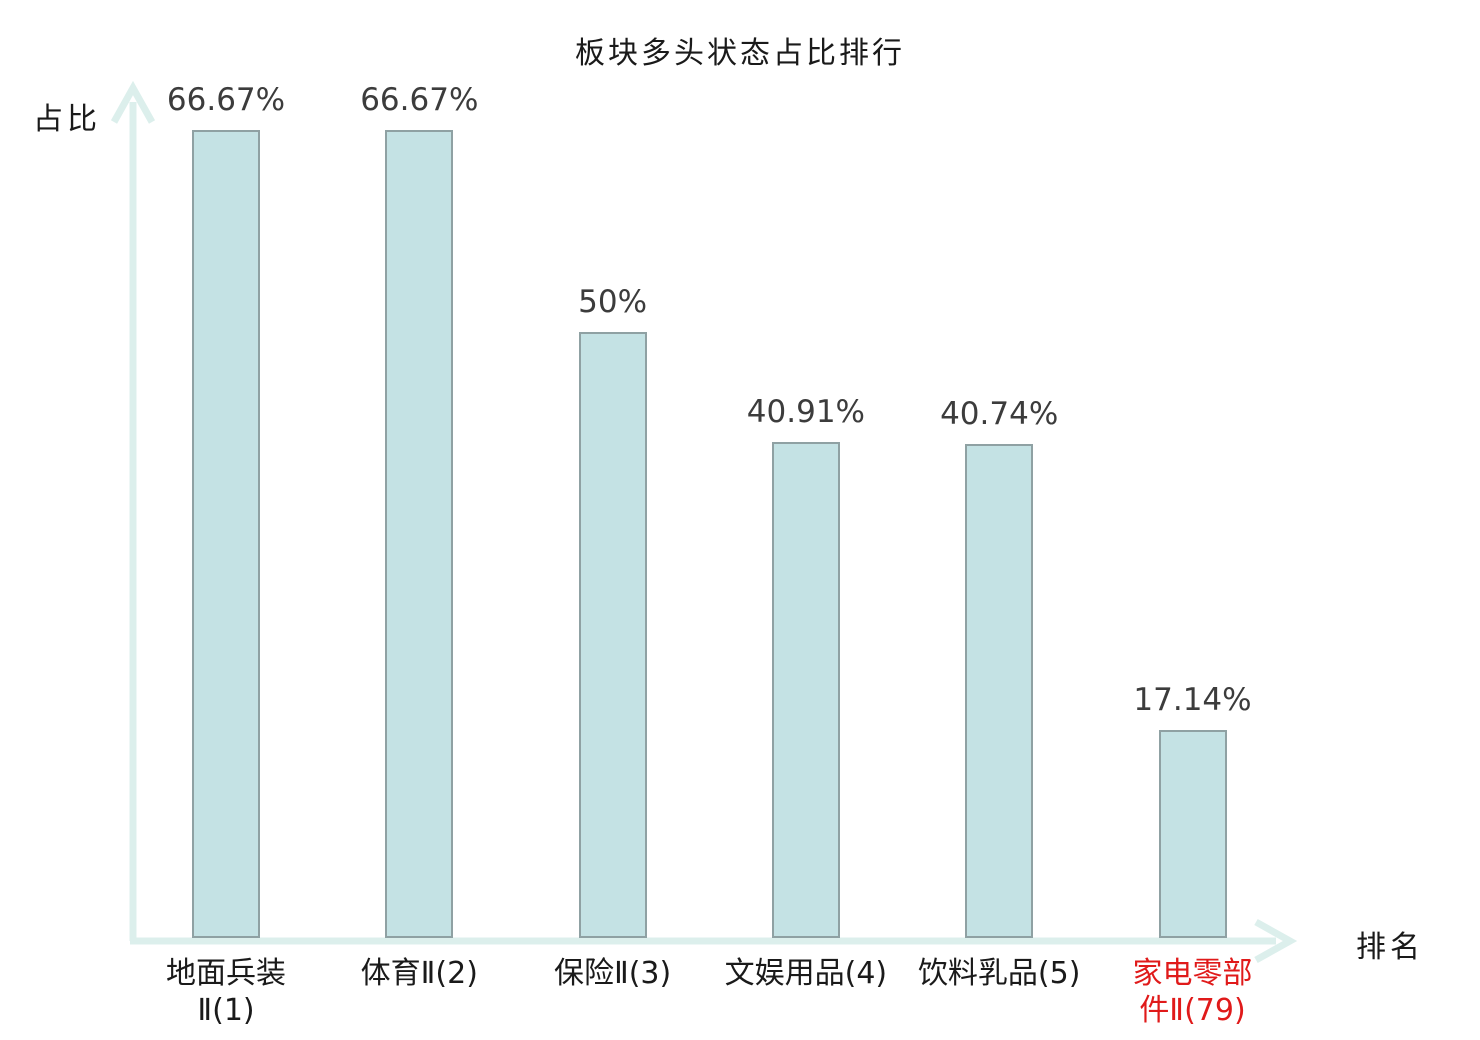  I want to click on x-tick-label: 地面兵装 Ⅱ(1), so click(226, 992).